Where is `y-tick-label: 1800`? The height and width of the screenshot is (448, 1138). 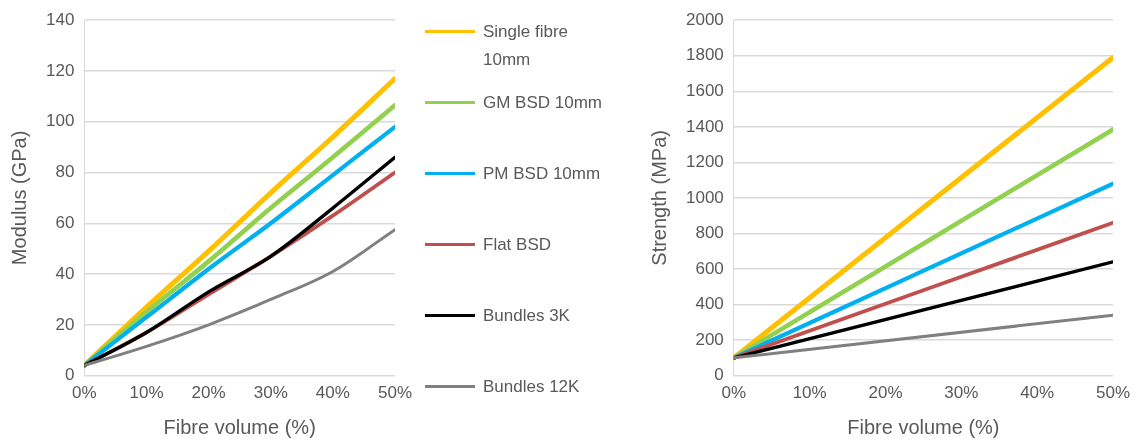 y-tick-label: 1800 is located at coordinates (704, 55).